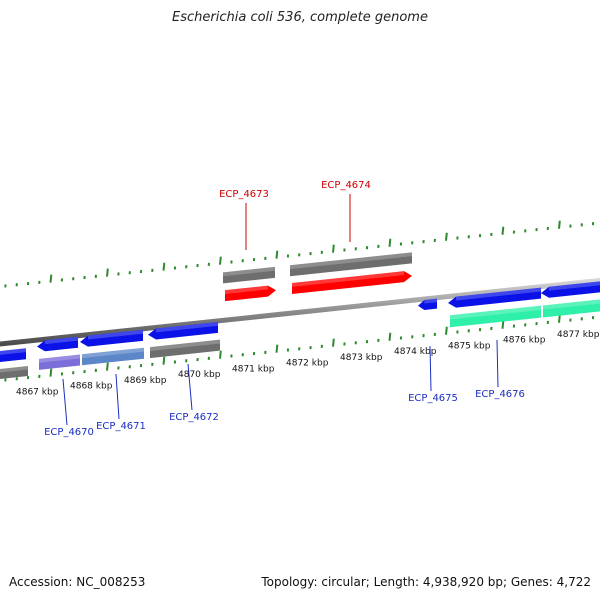  I want to click on scale-label: 4877 kbp, so click(578, 335).